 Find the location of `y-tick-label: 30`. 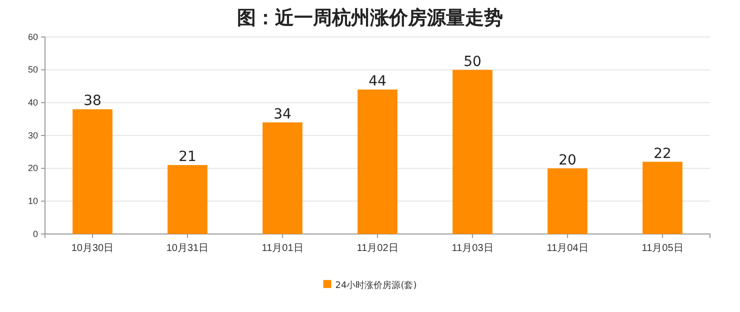

y-tick-label: 30 is located at coordinates (33, 135).